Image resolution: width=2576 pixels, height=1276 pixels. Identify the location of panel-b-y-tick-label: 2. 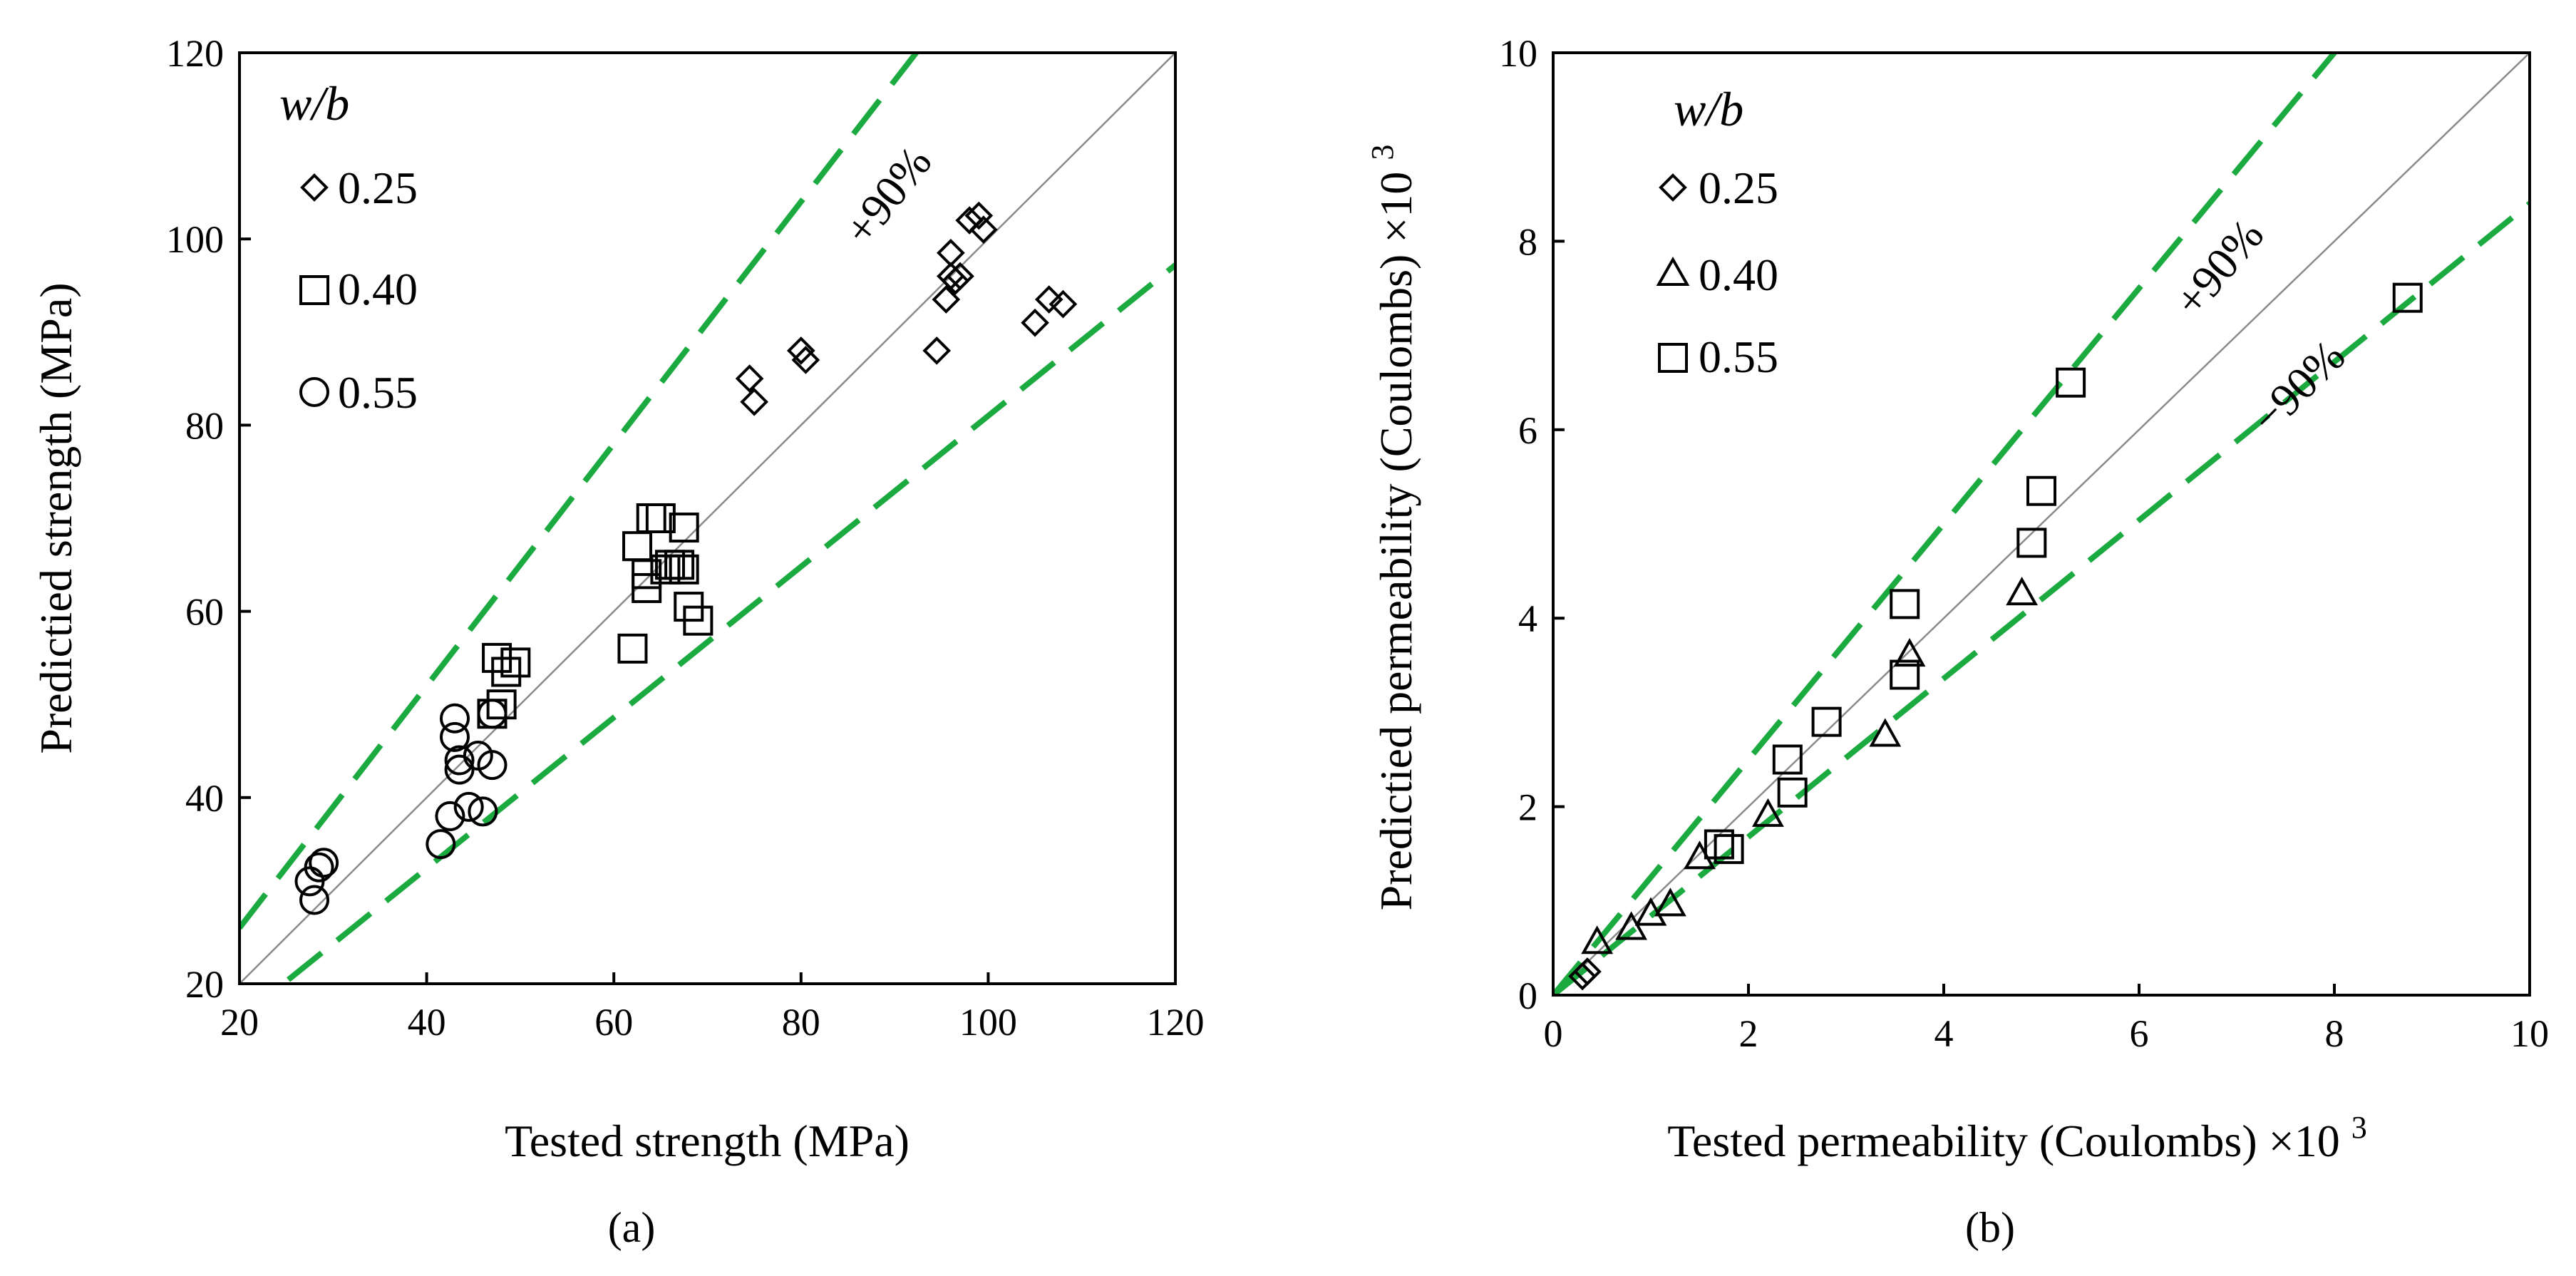
(1527, 808).